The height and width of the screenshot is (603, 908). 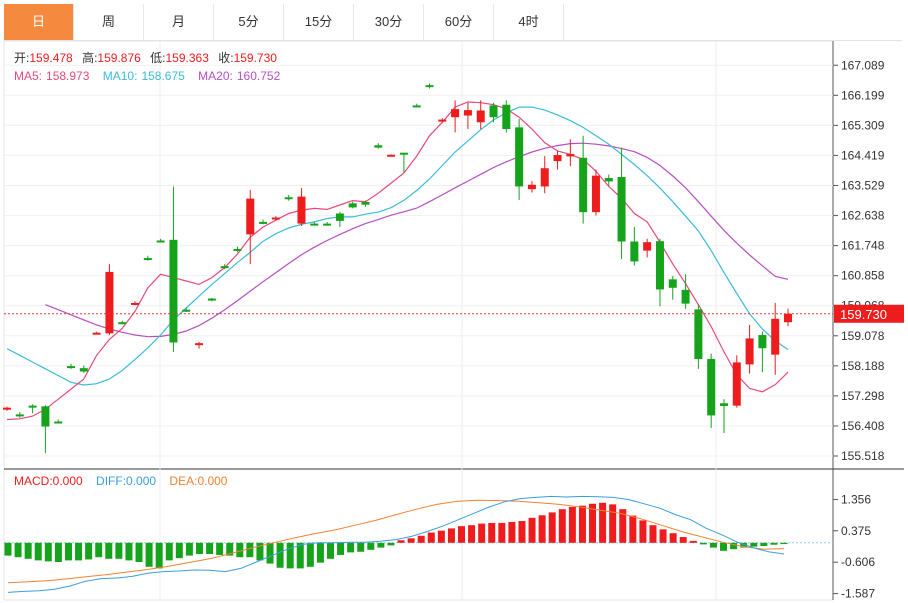 I want to click on low-label: 低:, so click(x=157, y=58).